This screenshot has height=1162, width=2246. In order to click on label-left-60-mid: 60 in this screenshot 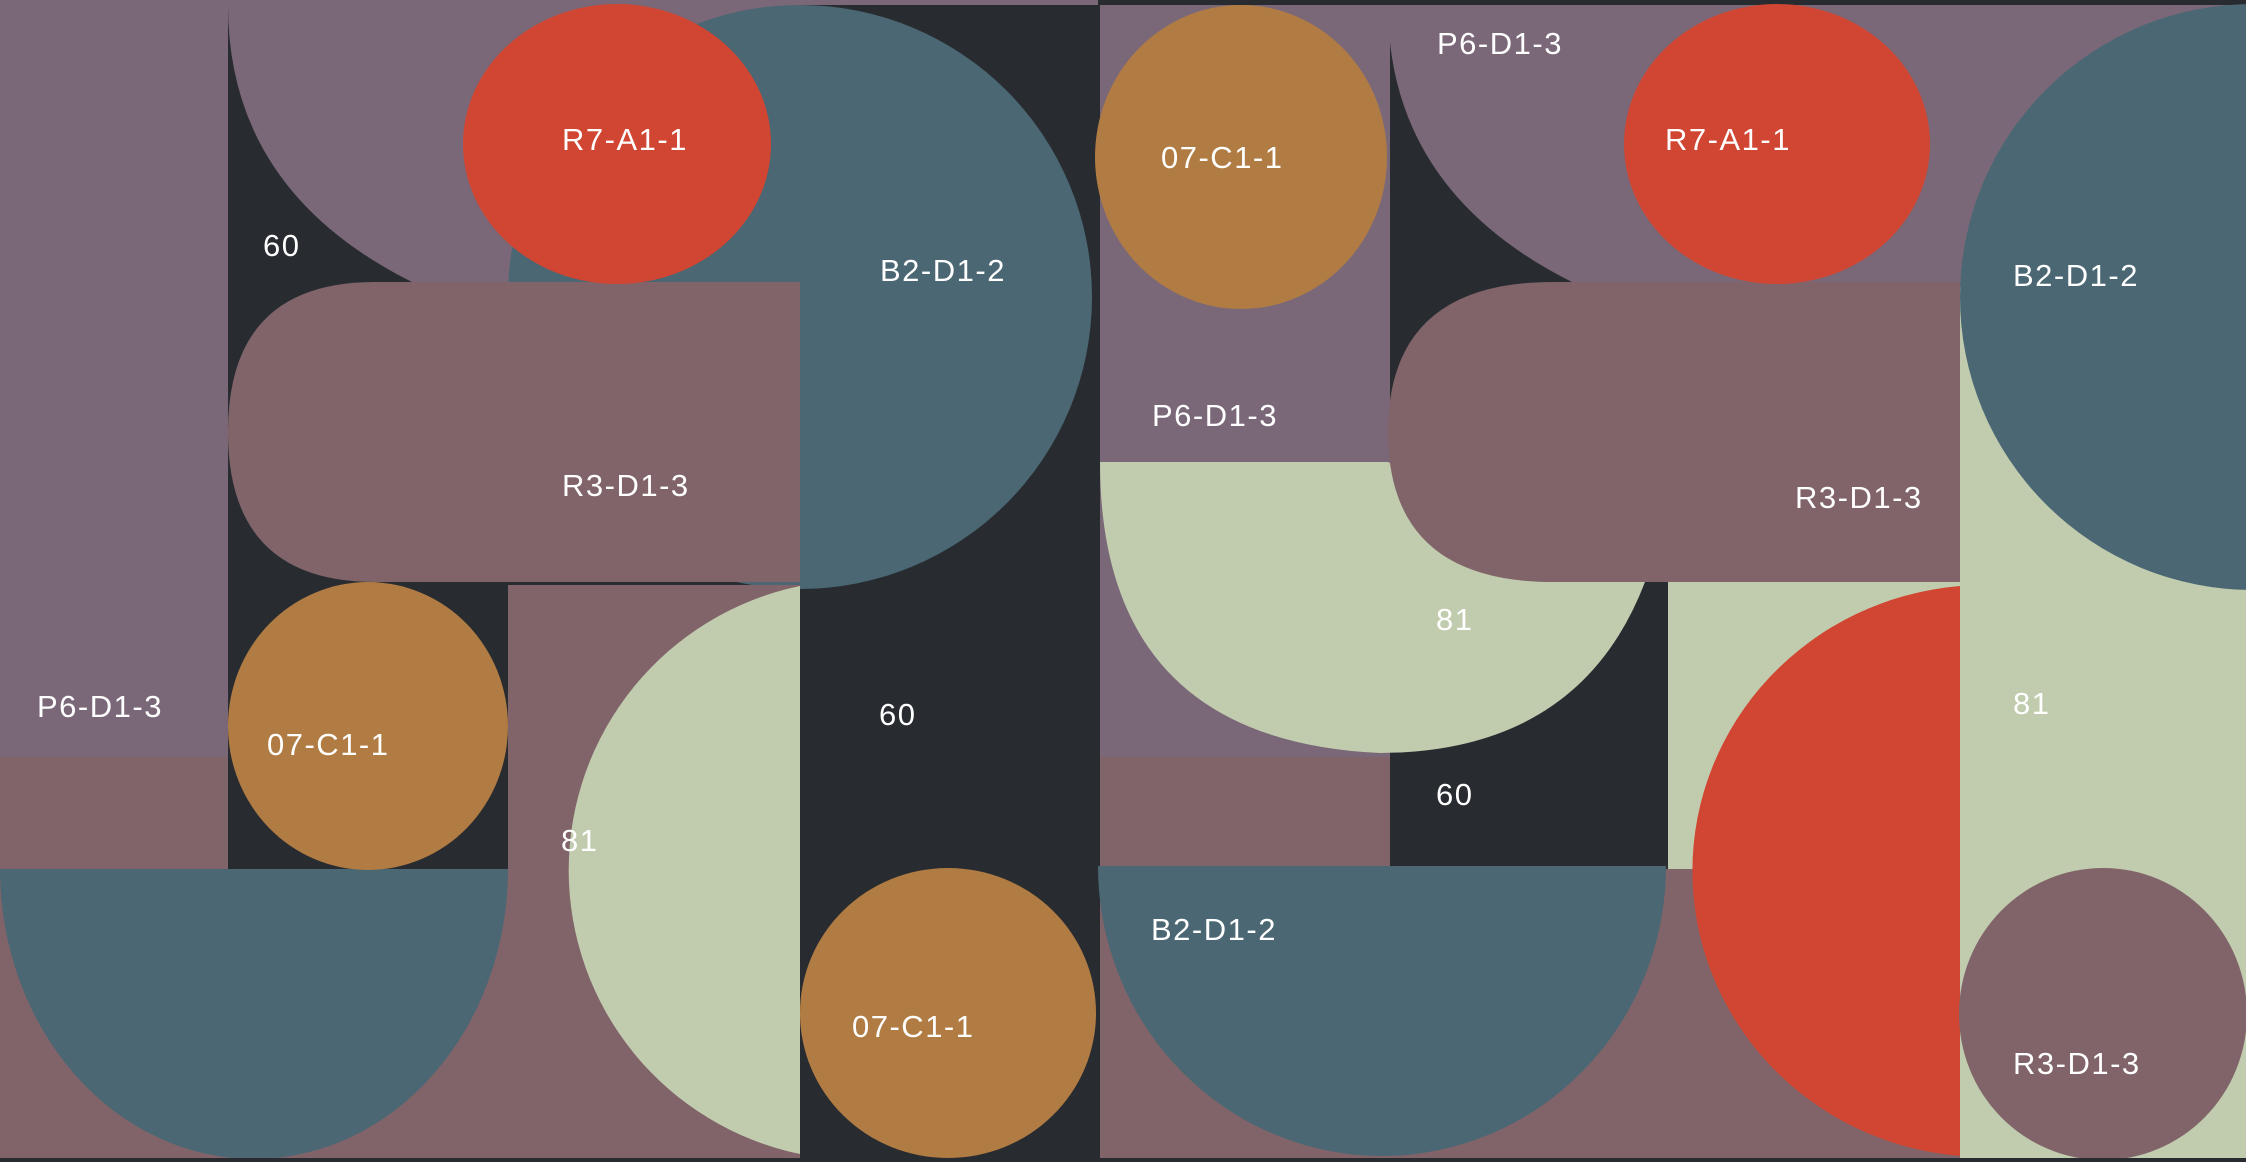, I will do `click(898, 714)`.